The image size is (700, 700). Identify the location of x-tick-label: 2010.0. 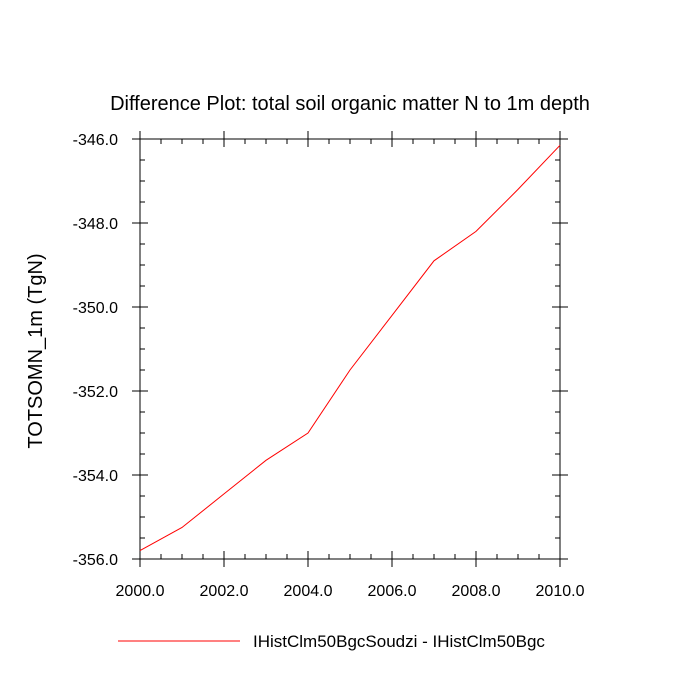
(560, 591).